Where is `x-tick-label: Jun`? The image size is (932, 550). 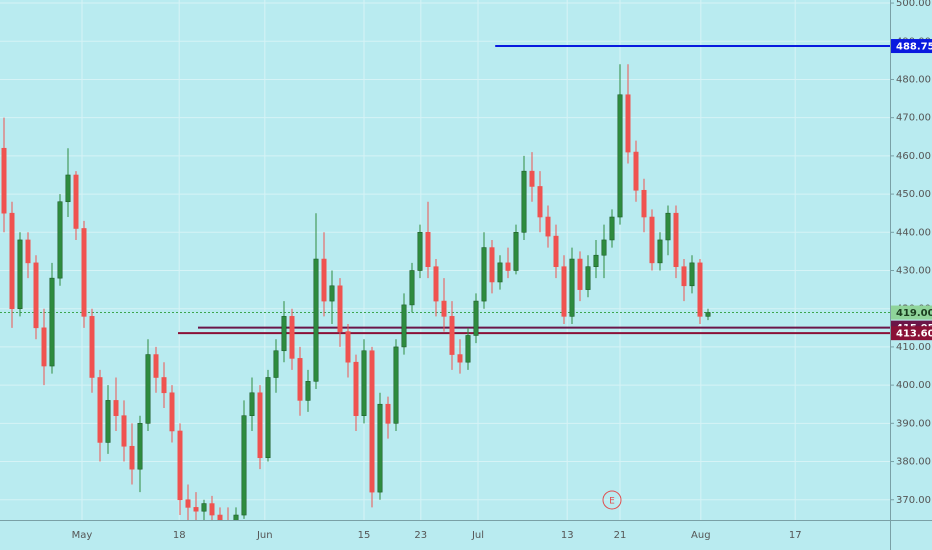 x-tick-label: Jun is located at coordinates (264, 535).